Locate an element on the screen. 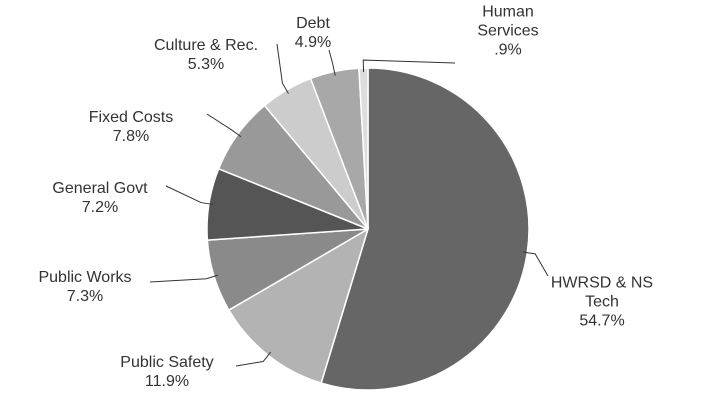 The image size is (710, 405). slice-label: Public Safety 11.9% is located at coordinates (167, 372).